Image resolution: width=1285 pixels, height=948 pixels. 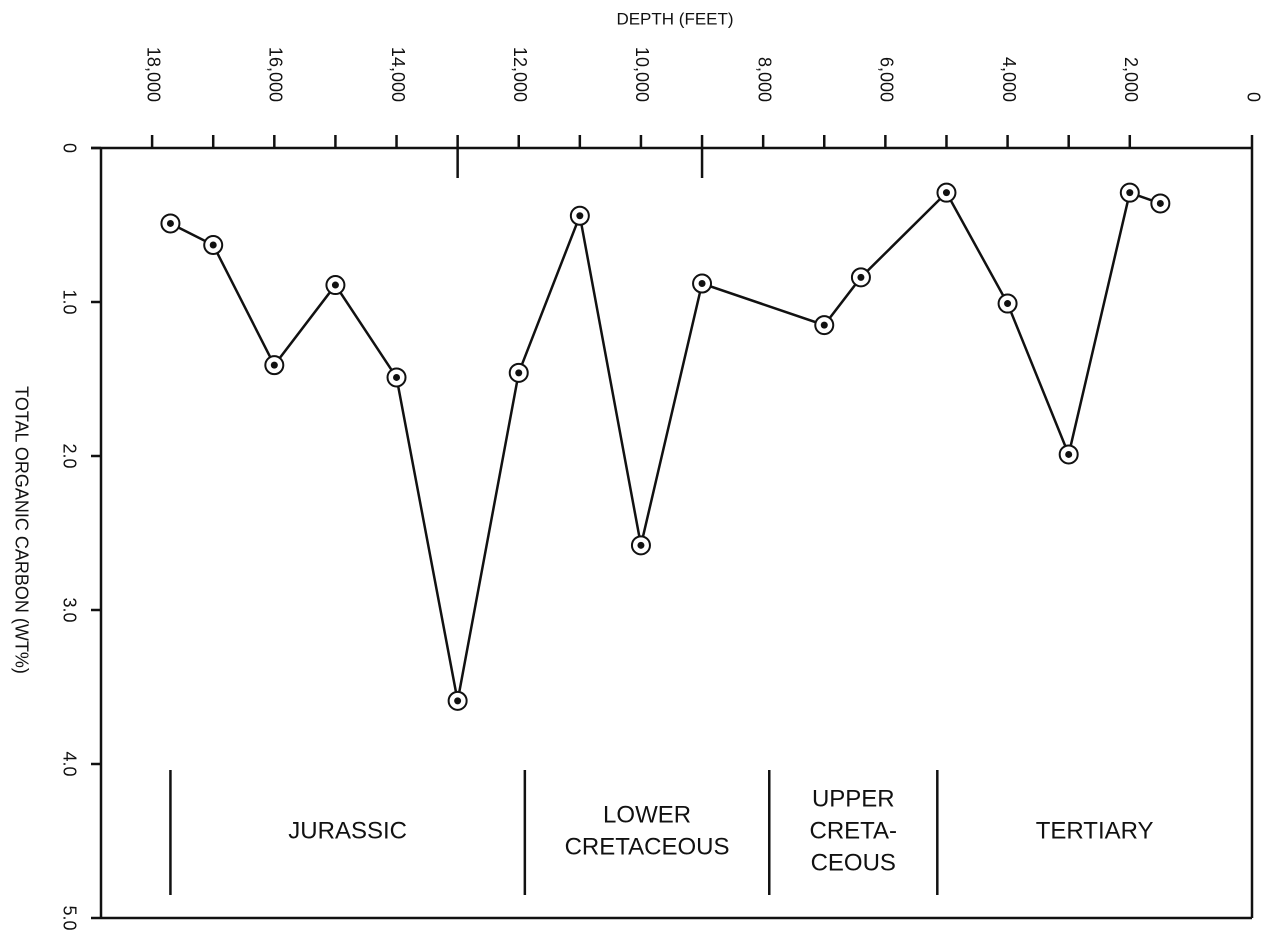 What do you see at coordinates (21, 530) in the screenshot?
I see `y-axis-label: TOTAL ORGANIC CARBON (WT%)` at bounding box center [21, 530].